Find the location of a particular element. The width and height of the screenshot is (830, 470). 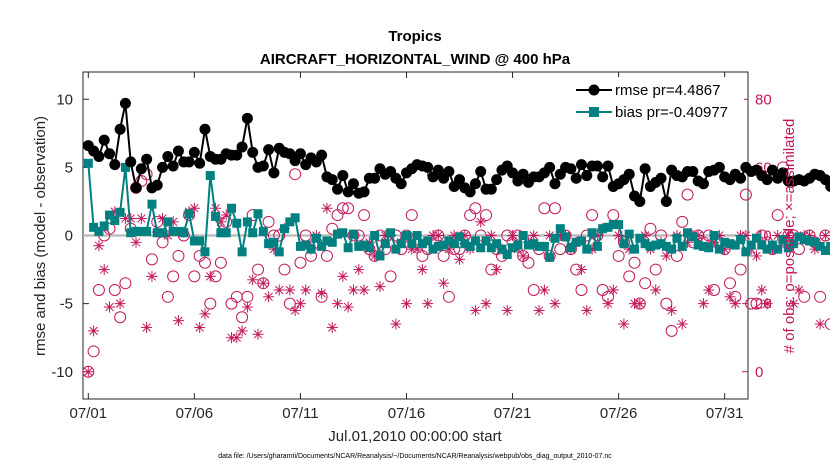

x-tick-label: 07/11 is located at coordinates (300, 413).